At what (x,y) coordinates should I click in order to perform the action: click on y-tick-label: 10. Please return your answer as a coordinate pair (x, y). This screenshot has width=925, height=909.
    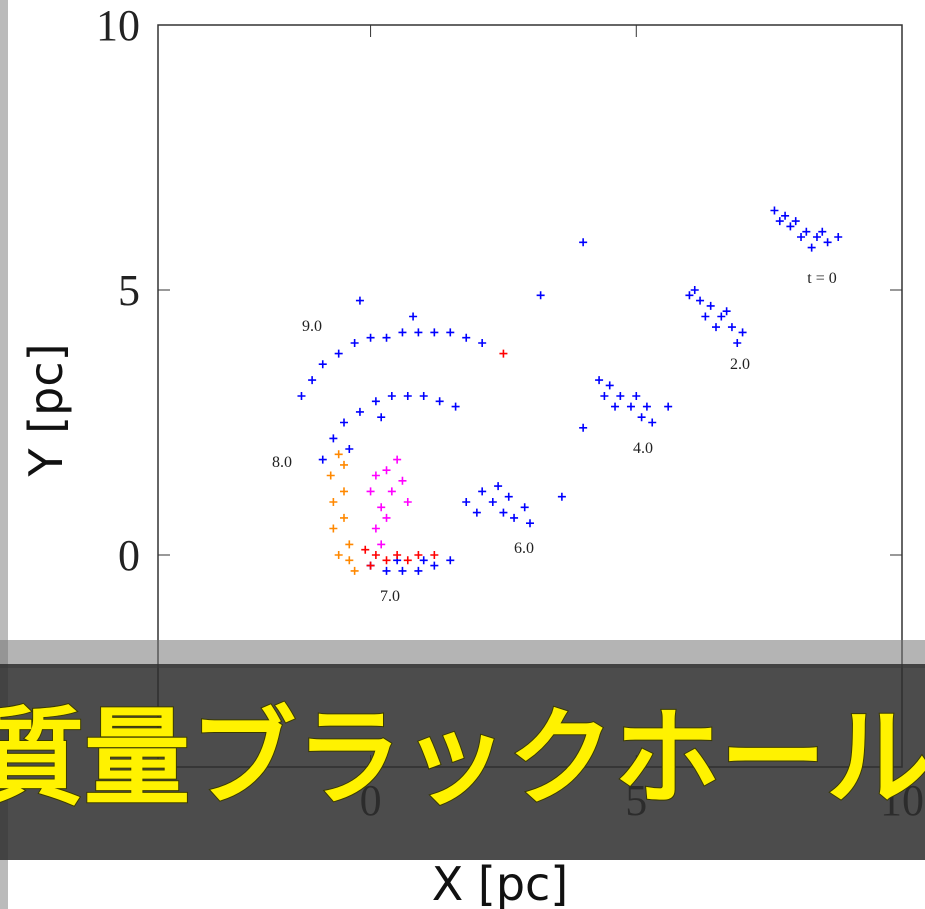
    Looking at the image, I should click on (118, 25).